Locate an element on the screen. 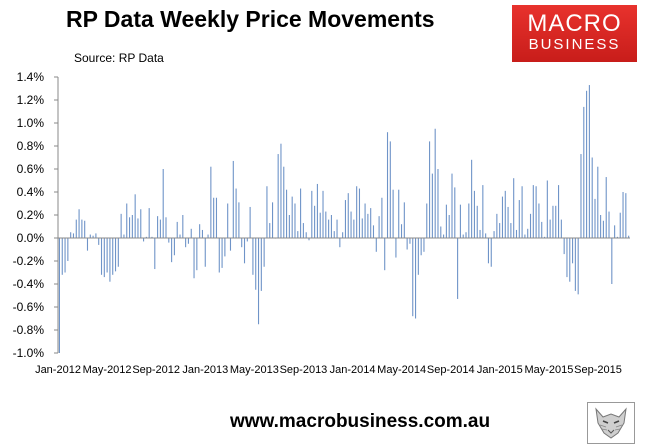  y-tick-label: -0.6% is located at coordinates (29, 307).